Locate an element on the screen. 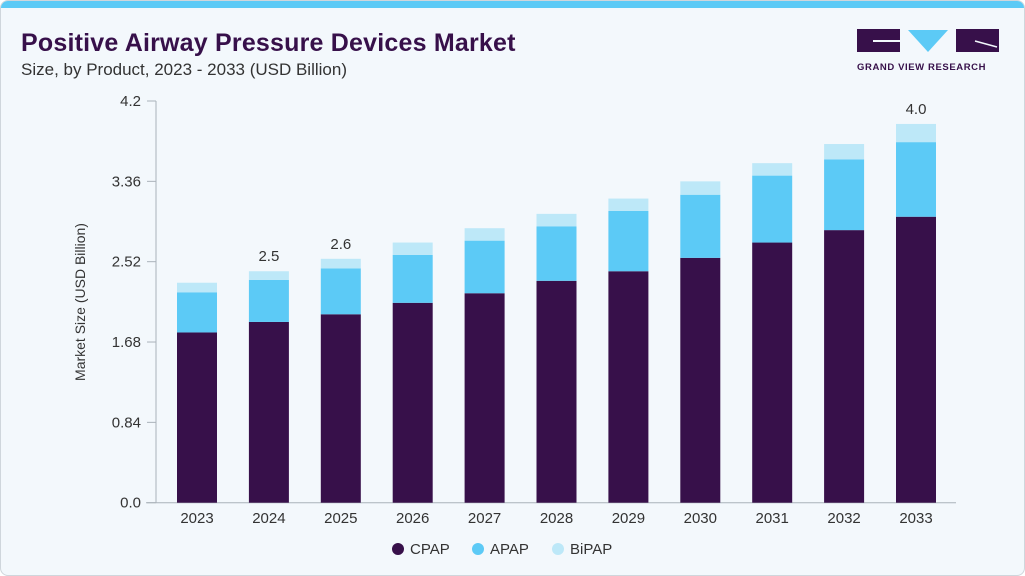  y-tick-label: 4.2 is located at coordinates (130, 101).